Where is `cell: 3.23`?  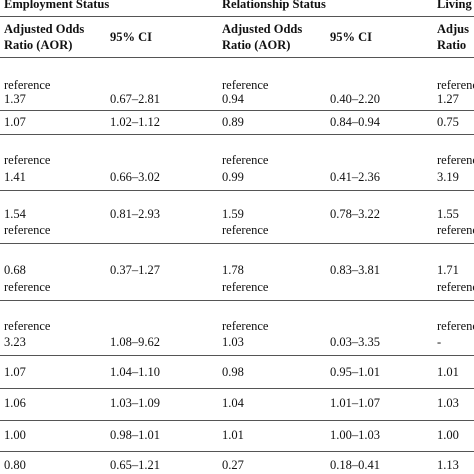
cell: 3.23 is located at coordinates (15, 342).